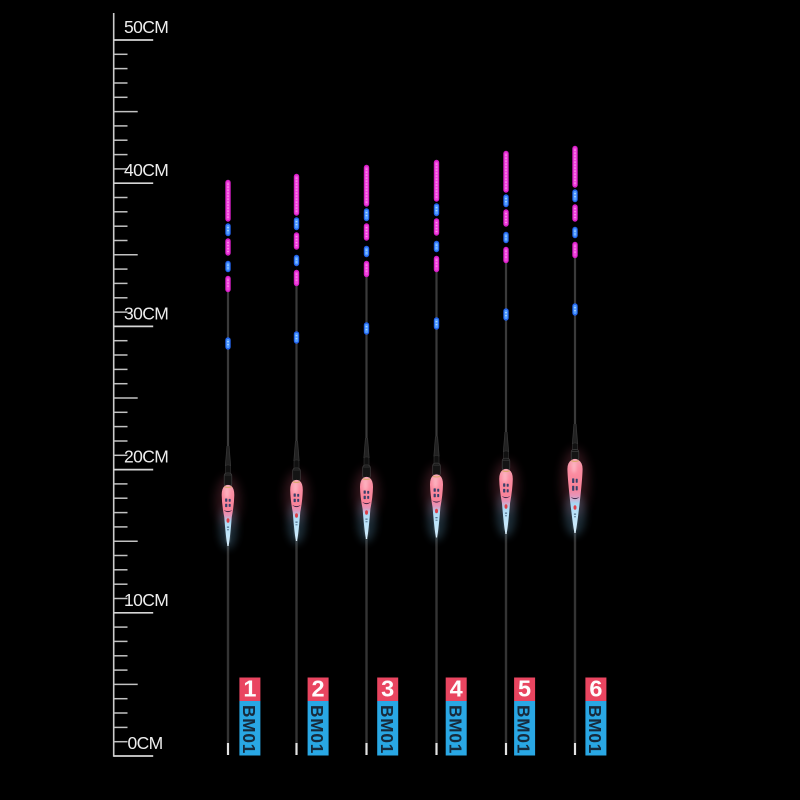 Image resolution: width=800 pixels, height=800 pixels. What do you see at coordinates (595, 689) in the screenshot?
I see `svg-text: 6` at bounding box center [595, 689].